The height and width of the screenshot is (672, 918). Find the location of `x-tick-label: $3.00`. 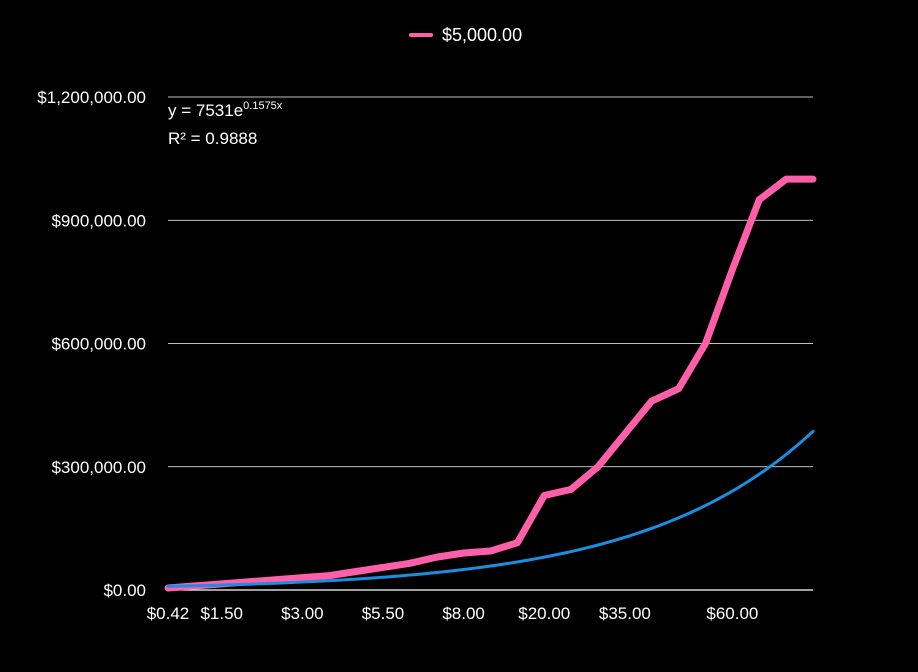

x-tick-label: $3.00 is located at coordinates (302, 613).